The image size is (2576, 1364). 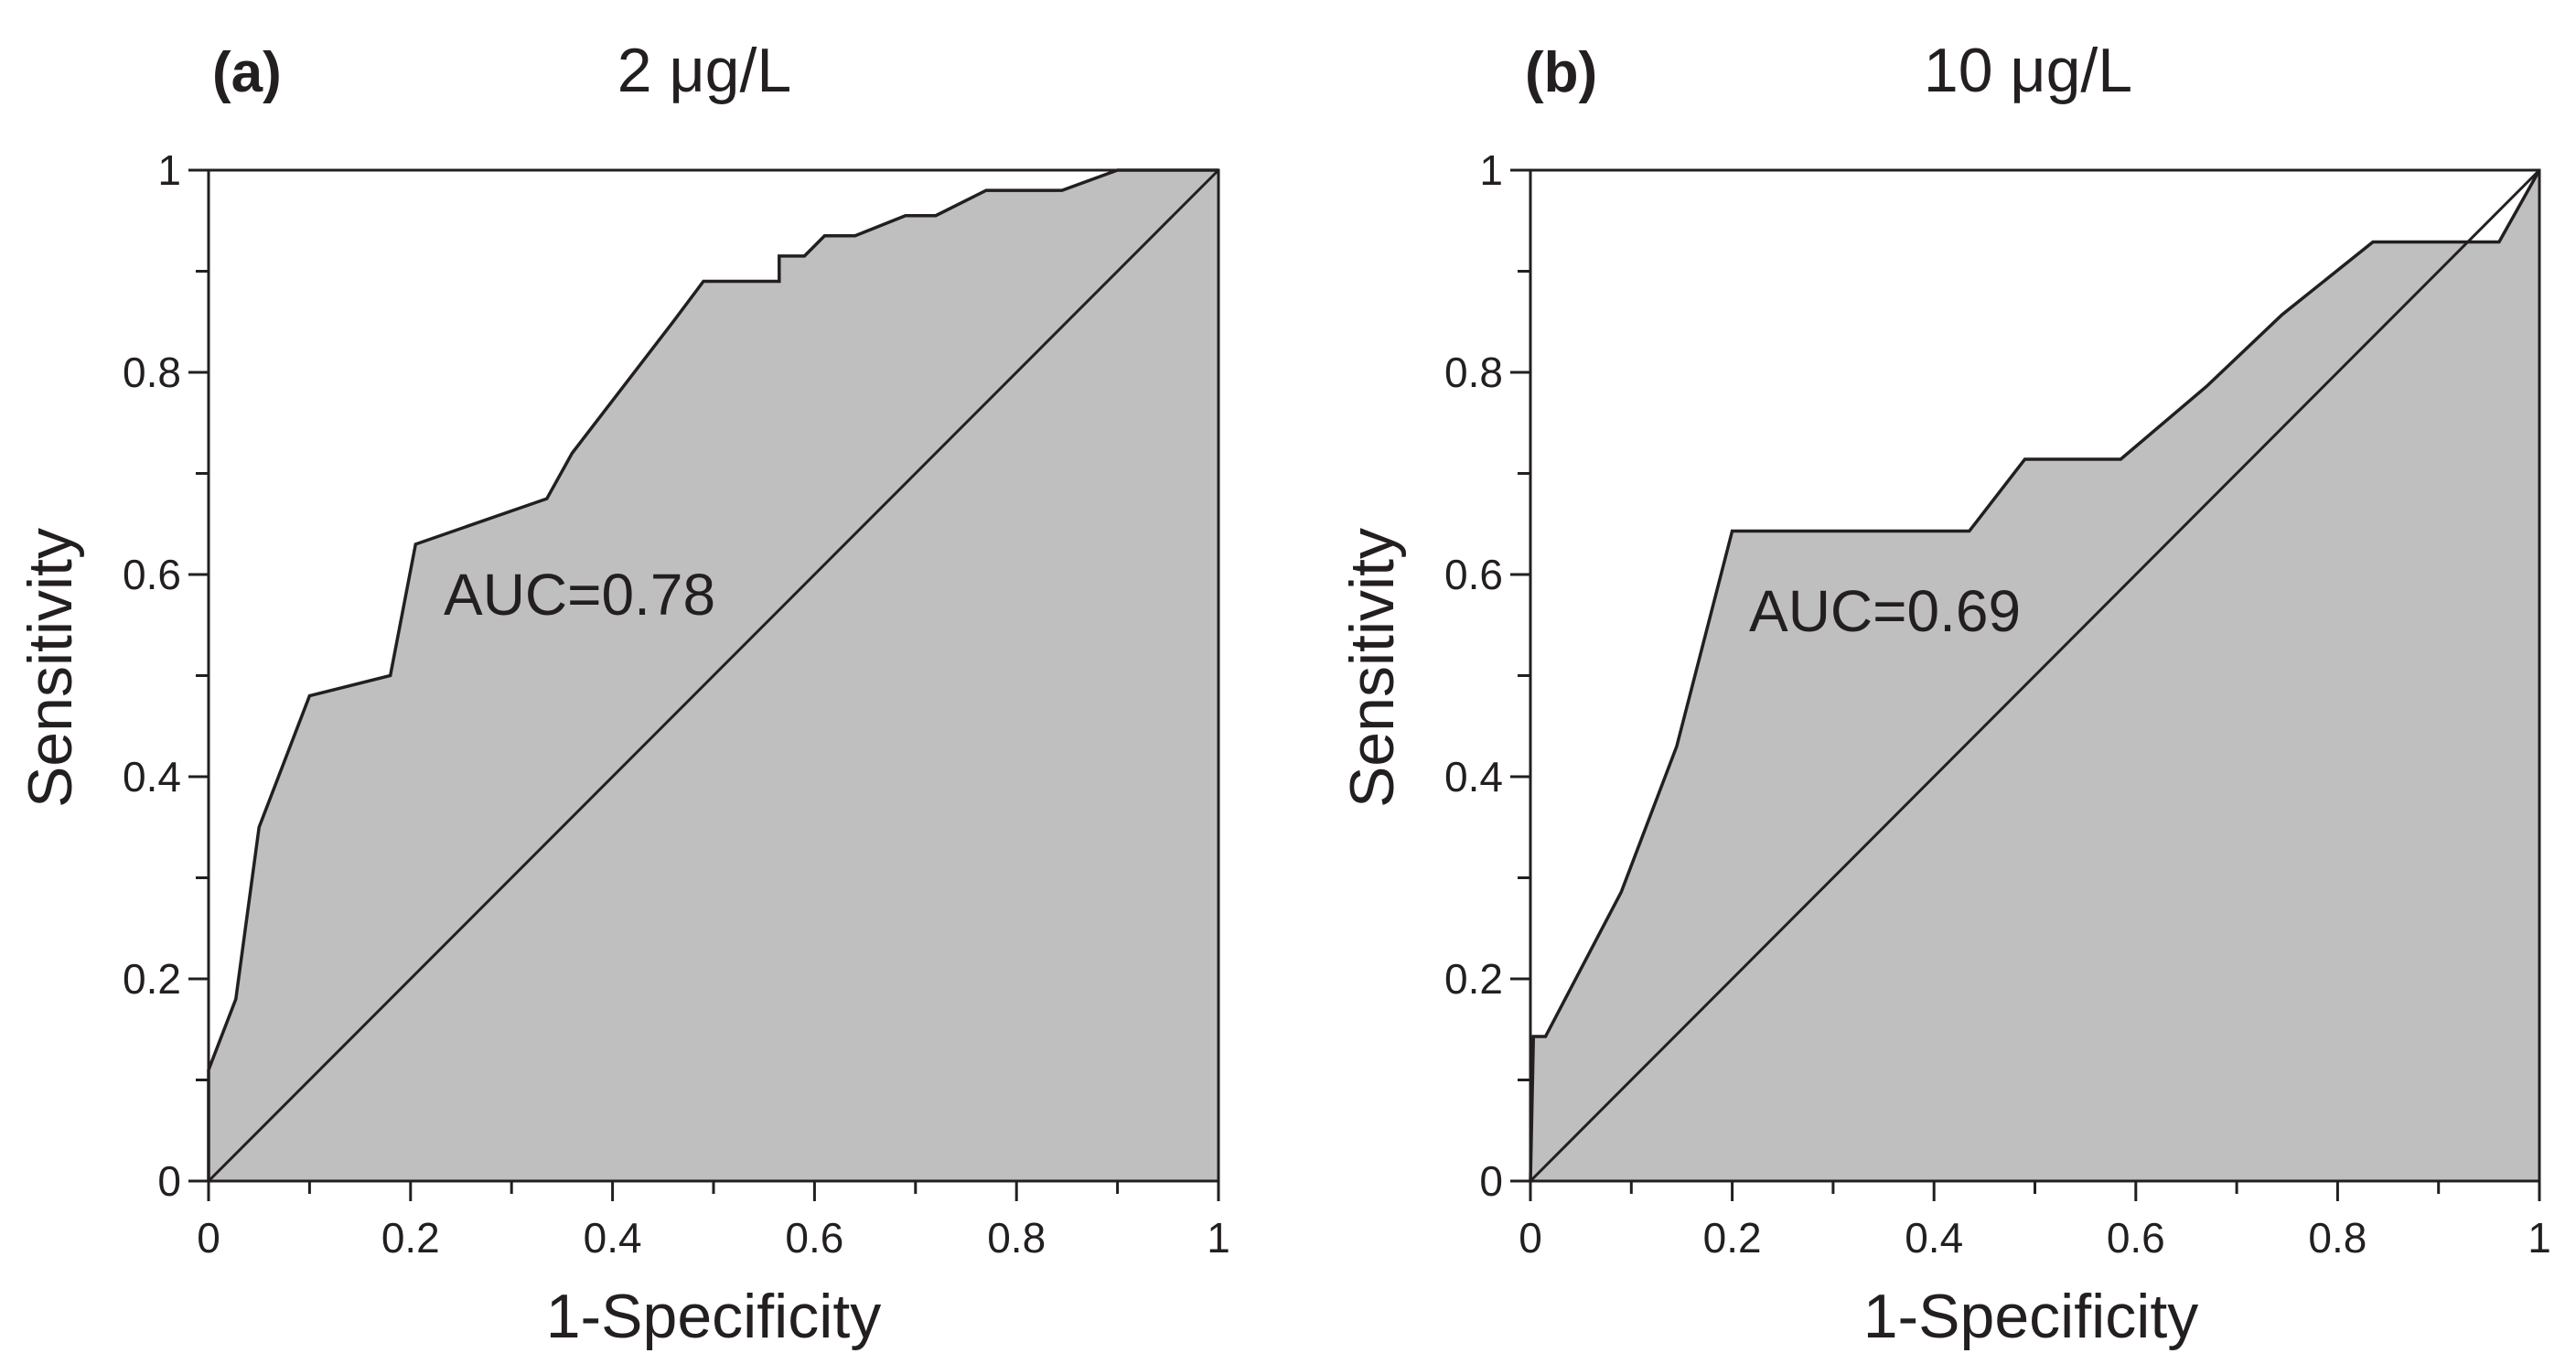 What do you see at coordinates (1473, 675) in the screenshot?
I see `y-tick-labels-b: 0 0.2 0.4 0.6 0.8 1` at bounding box center [1473, 675].